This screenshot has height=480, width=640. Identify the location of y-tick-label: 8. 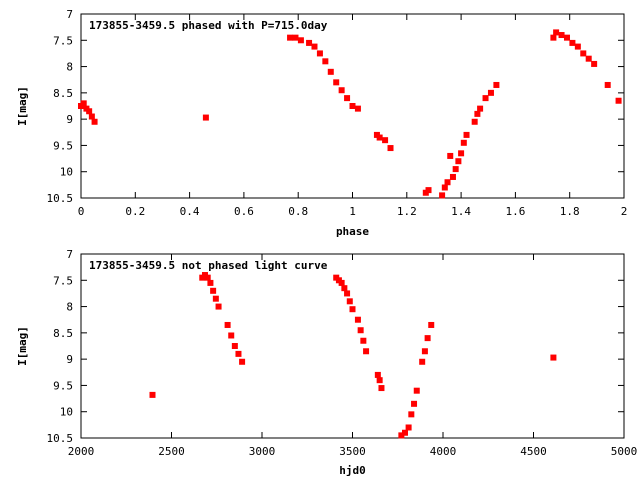
(69, 307).